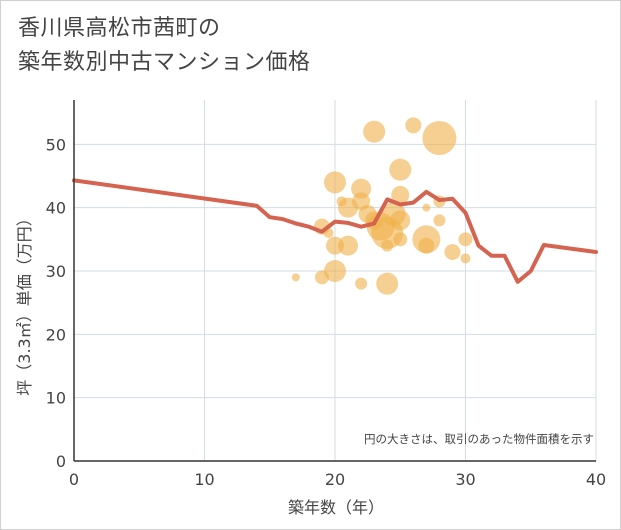 This screenshot has height=530, width=621. I want to click on chart-title-line2: 築年数別中古マンション価格, so click(164, 62).